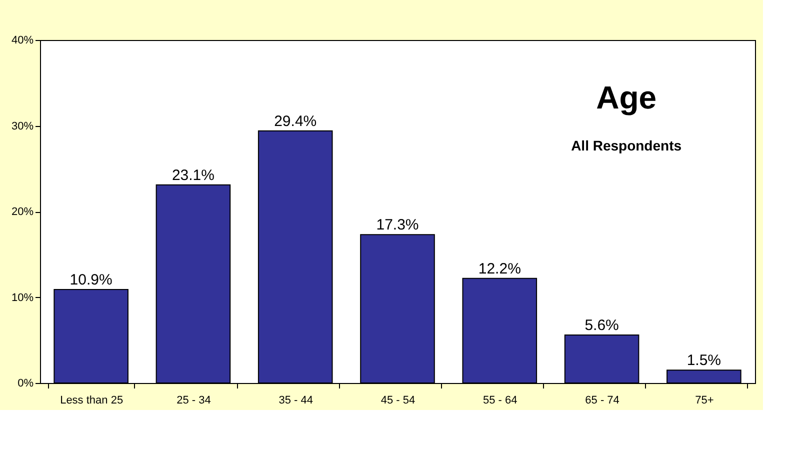 Image resolution: width=797 pixels, height=459 pixels. Describe the element at coordinates (295, 121) in the screenshot. I see `data-label: 29.4%` at that location.